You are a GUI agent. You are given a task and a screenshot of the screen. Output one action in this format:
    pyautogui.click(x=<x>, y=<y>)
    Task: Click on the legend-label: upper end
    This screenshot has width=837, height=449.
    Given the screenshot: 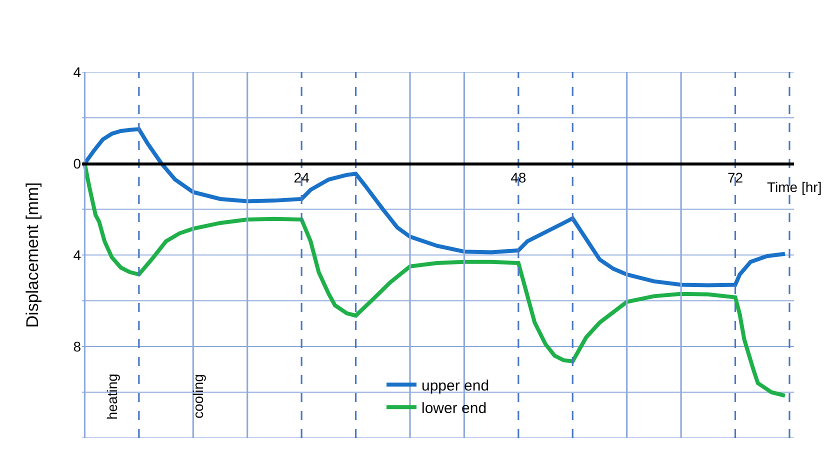 What is the action you would take?
    pyautogui.click(x=456, y=385)
    